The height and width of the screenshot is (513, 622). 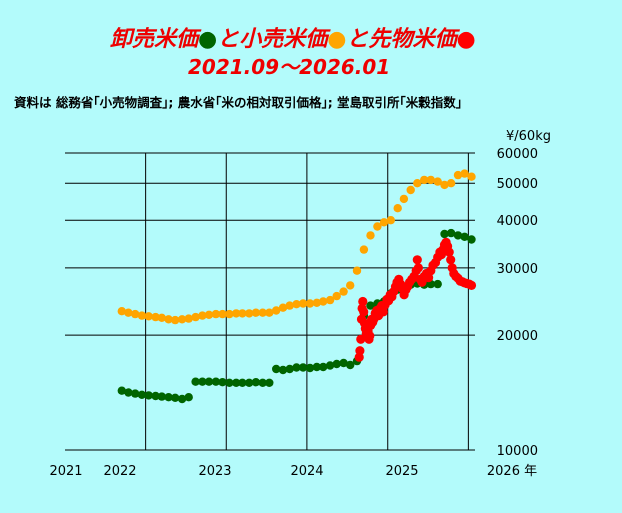 I want to click on title-marker-futures: ●, so click(x=465, y=39).